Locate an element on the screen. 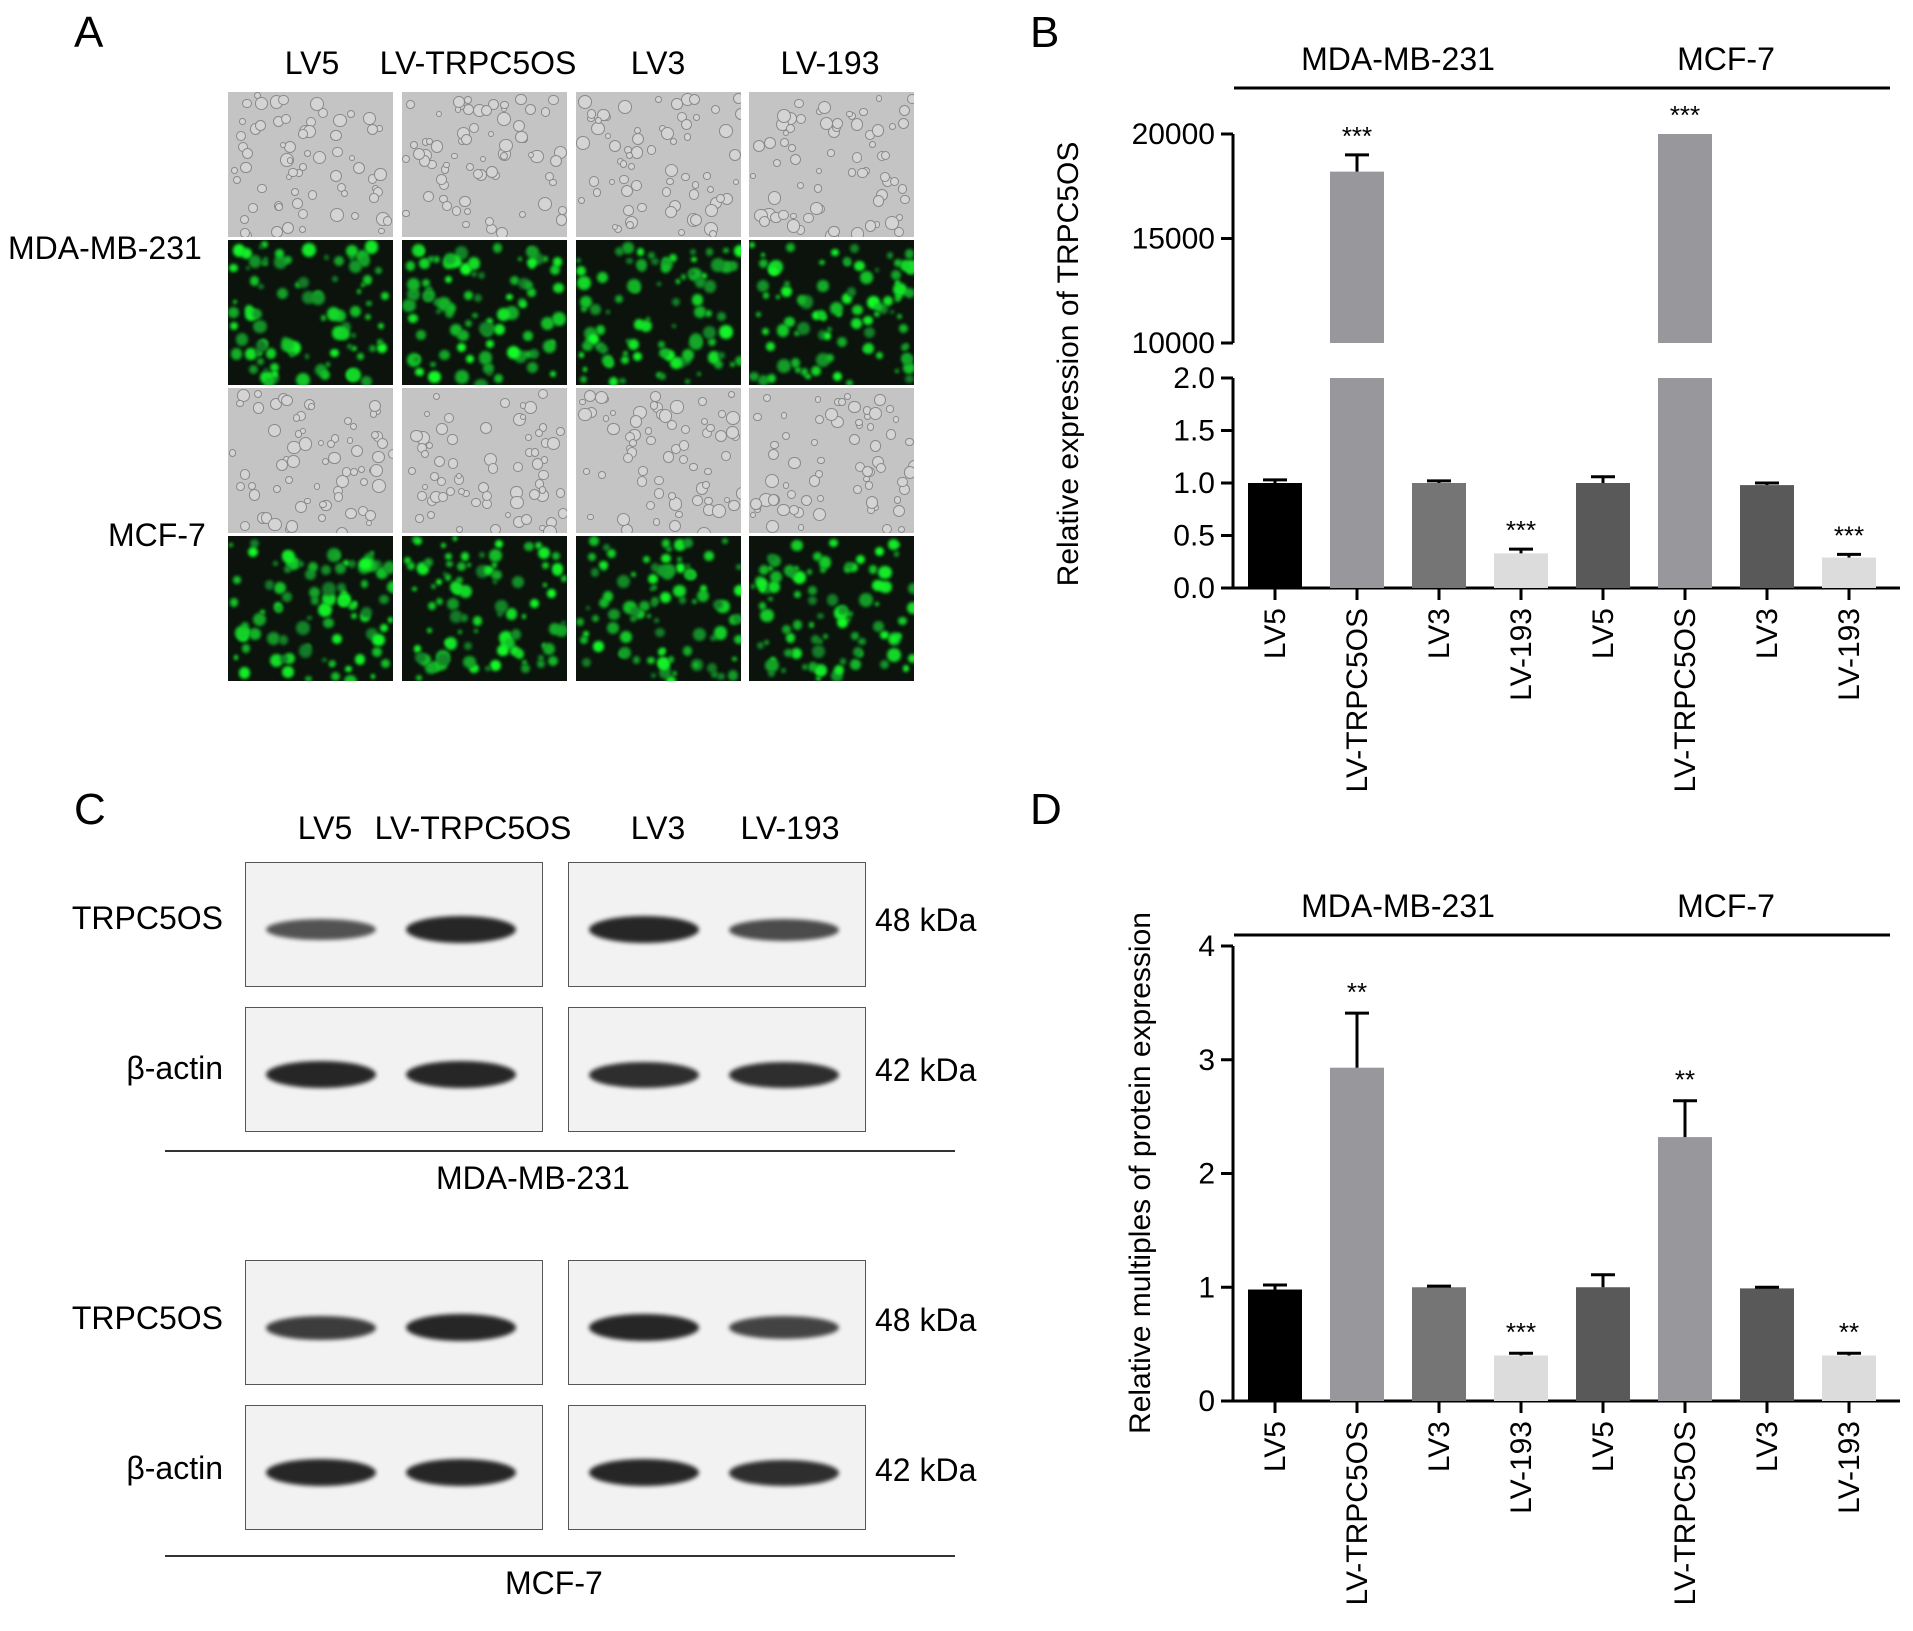 This screenshot has width=1913, height=1631. panel-a-row-label: MDA-MB-231 is located at coordinates (105, 248).